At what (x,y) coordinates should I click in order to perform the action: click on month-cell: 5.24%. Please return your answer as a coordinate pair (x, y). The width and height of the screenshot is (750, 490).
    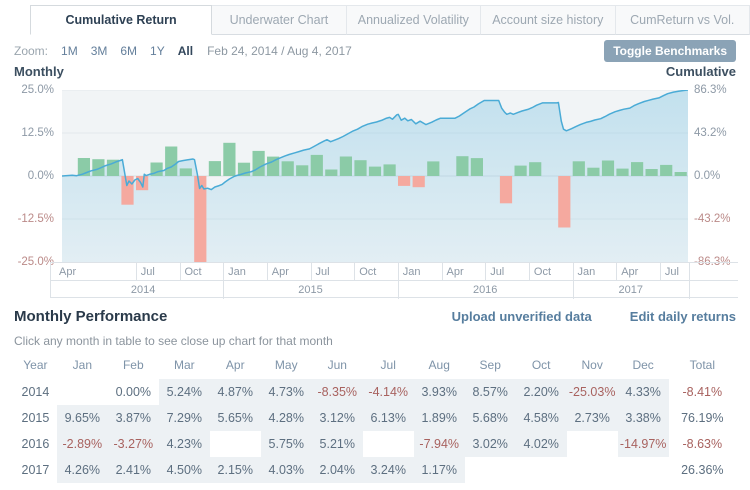
    Looking at the image, I should click on (184, 392).